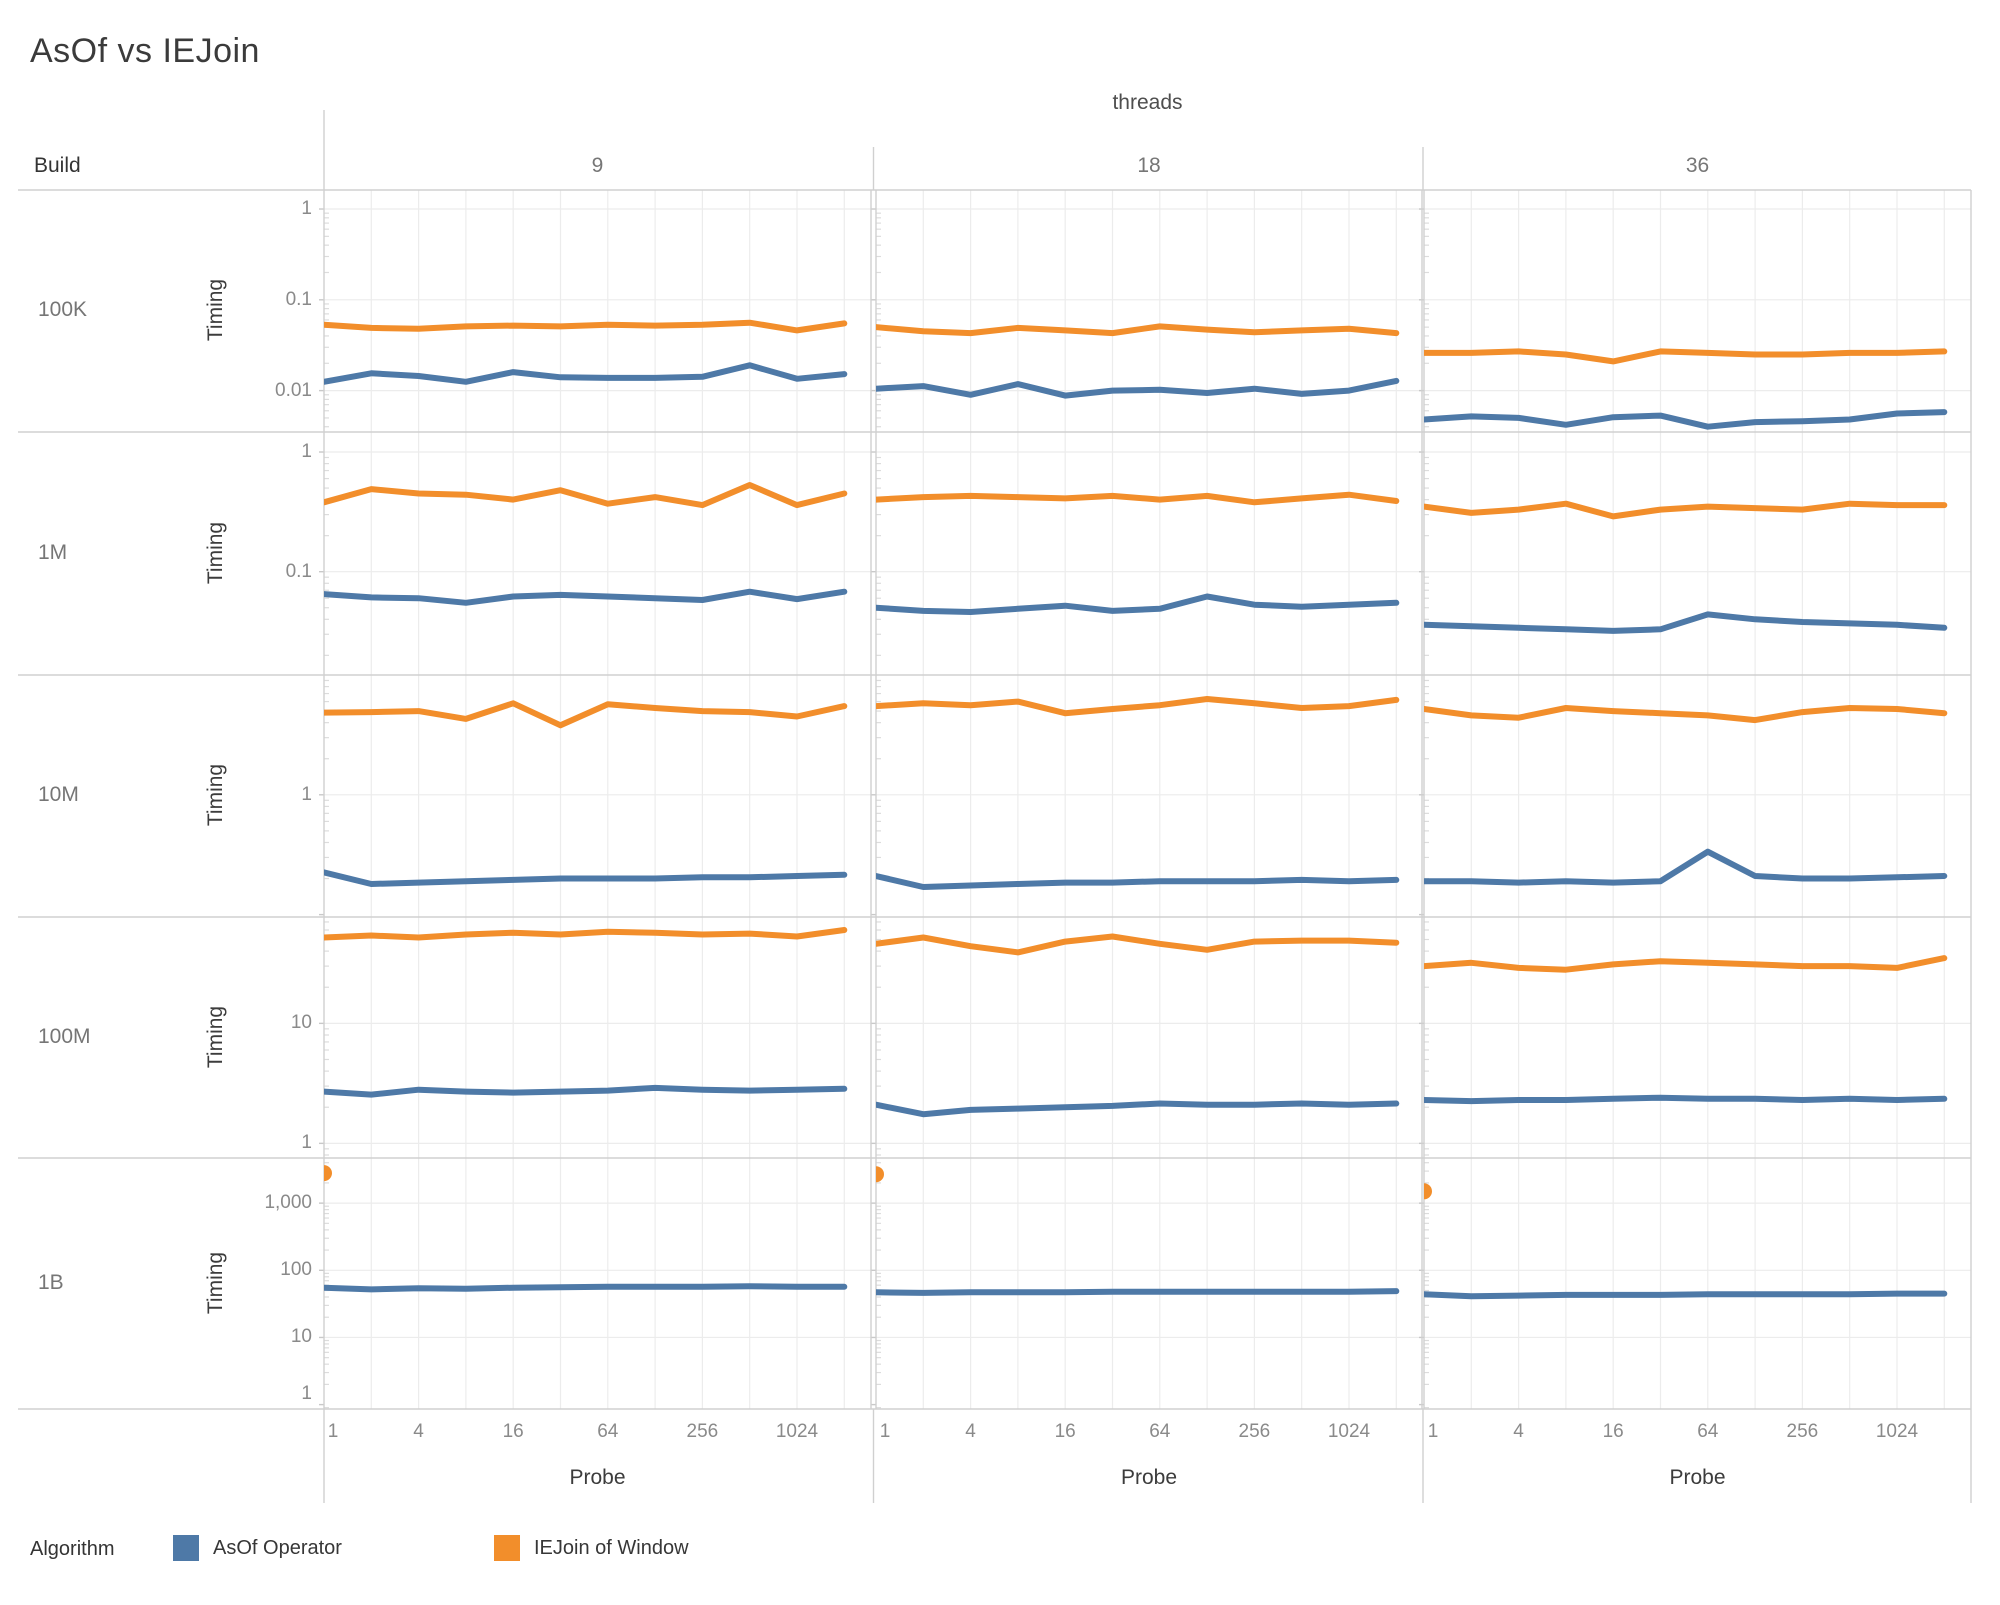 This screenshot has width=2000, height=1605. What do you see at coordinates (293, 390) in the screenshot?
I see `y-tick-label: 0.01` at bounding box center [293, 390].